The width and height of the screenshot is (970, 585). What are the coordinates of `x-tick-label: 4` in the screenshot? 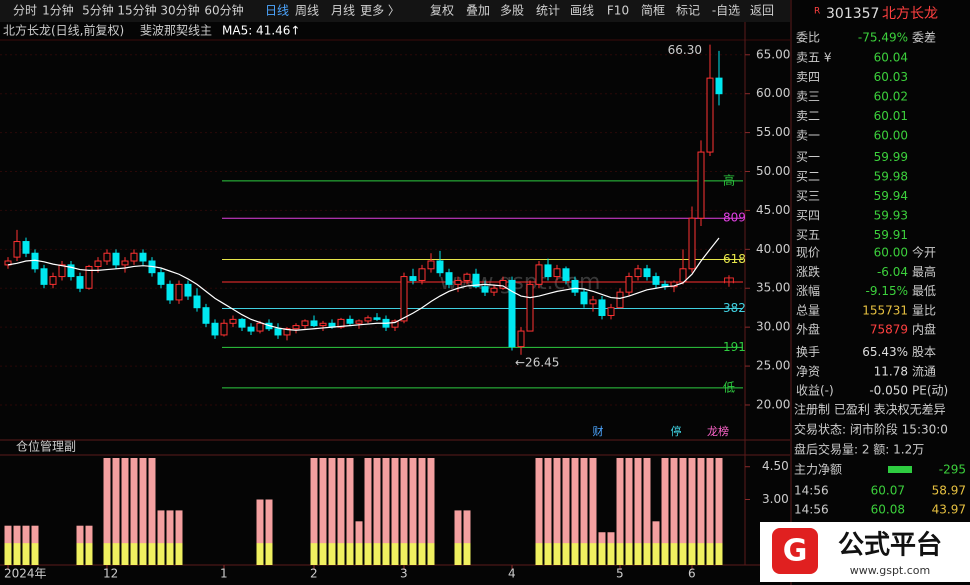 It's located at (512, 574).